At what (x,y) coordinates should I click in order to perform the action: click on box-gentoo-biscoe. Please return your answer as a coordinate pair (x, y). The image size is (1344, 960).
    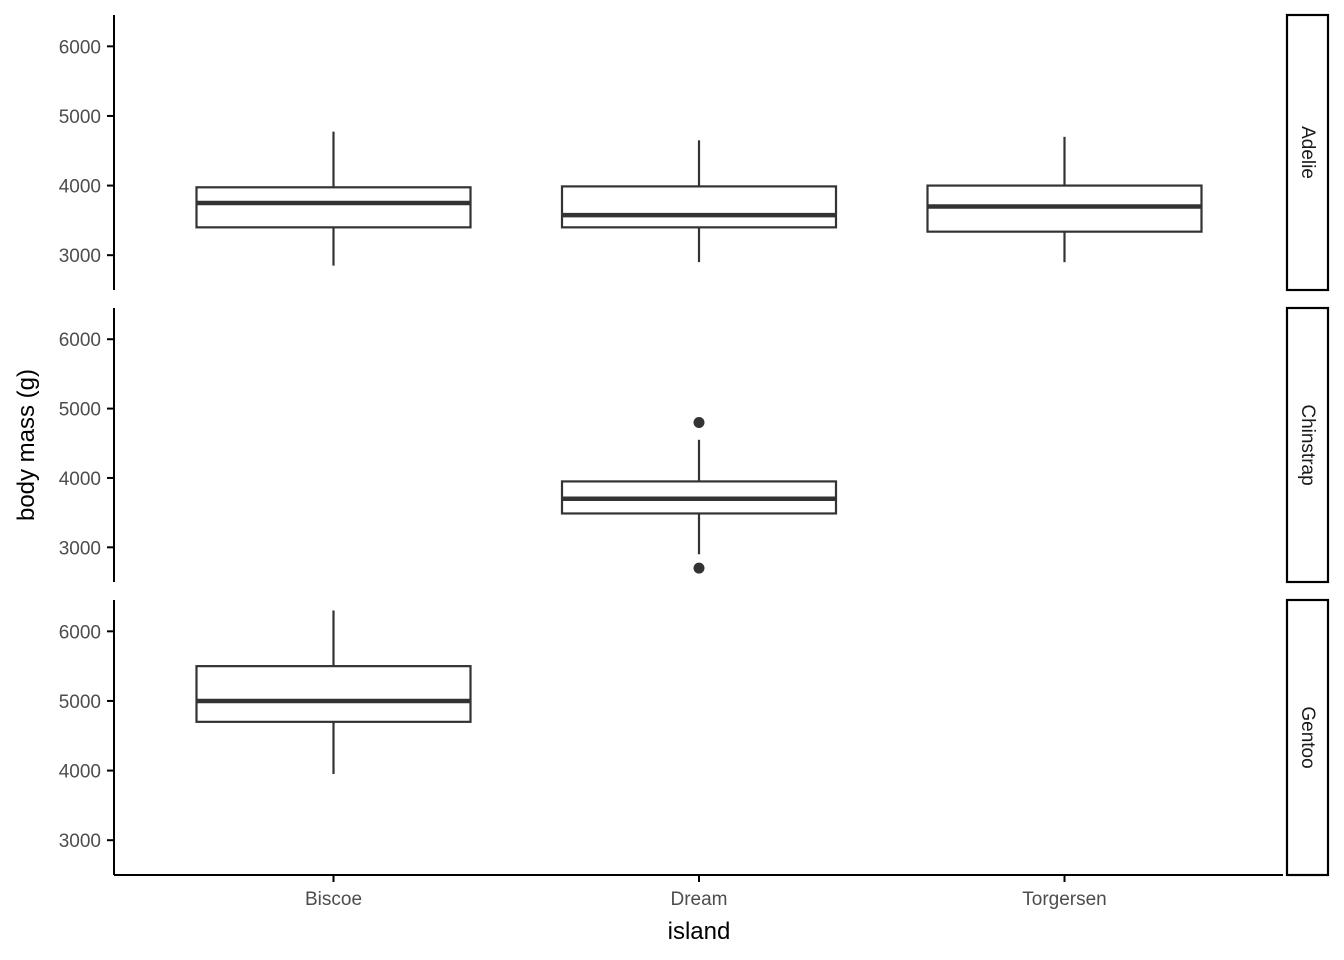
    Looking at the image, I should click on (333, 692).